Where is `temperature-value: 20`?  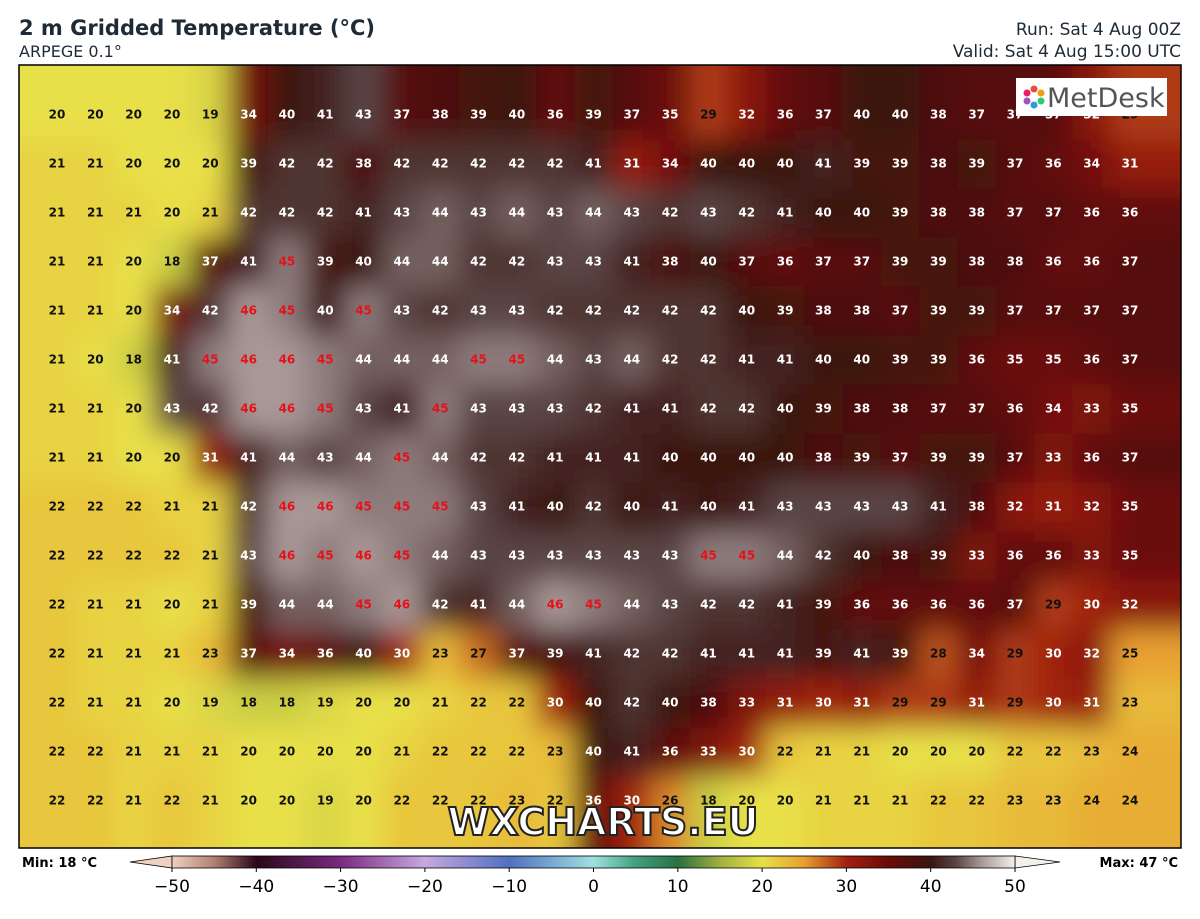 temperature-value: 20 is located at coordinates (363, 752).